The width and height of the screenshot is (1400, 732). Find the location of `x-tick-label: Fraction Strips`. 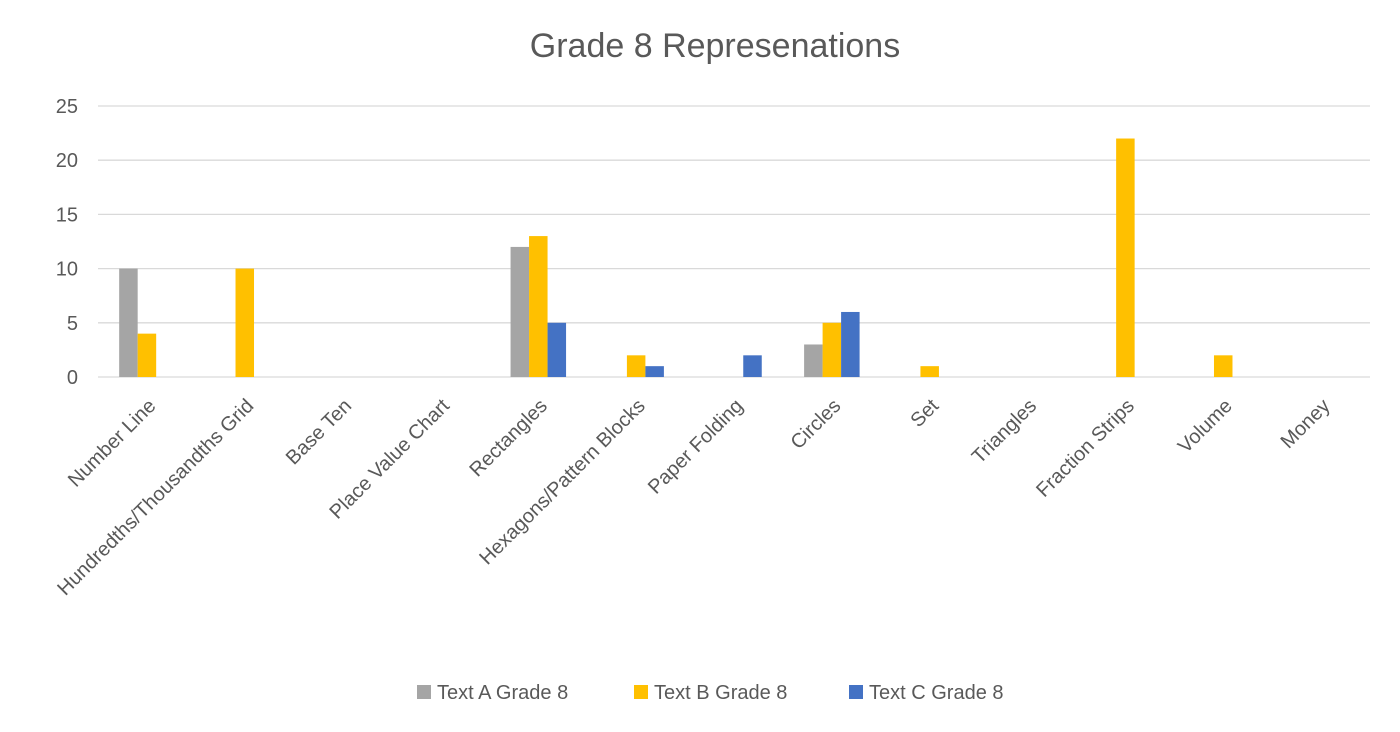

x-tick-label: Fraction Strips is located at coordinates (1085, 448).